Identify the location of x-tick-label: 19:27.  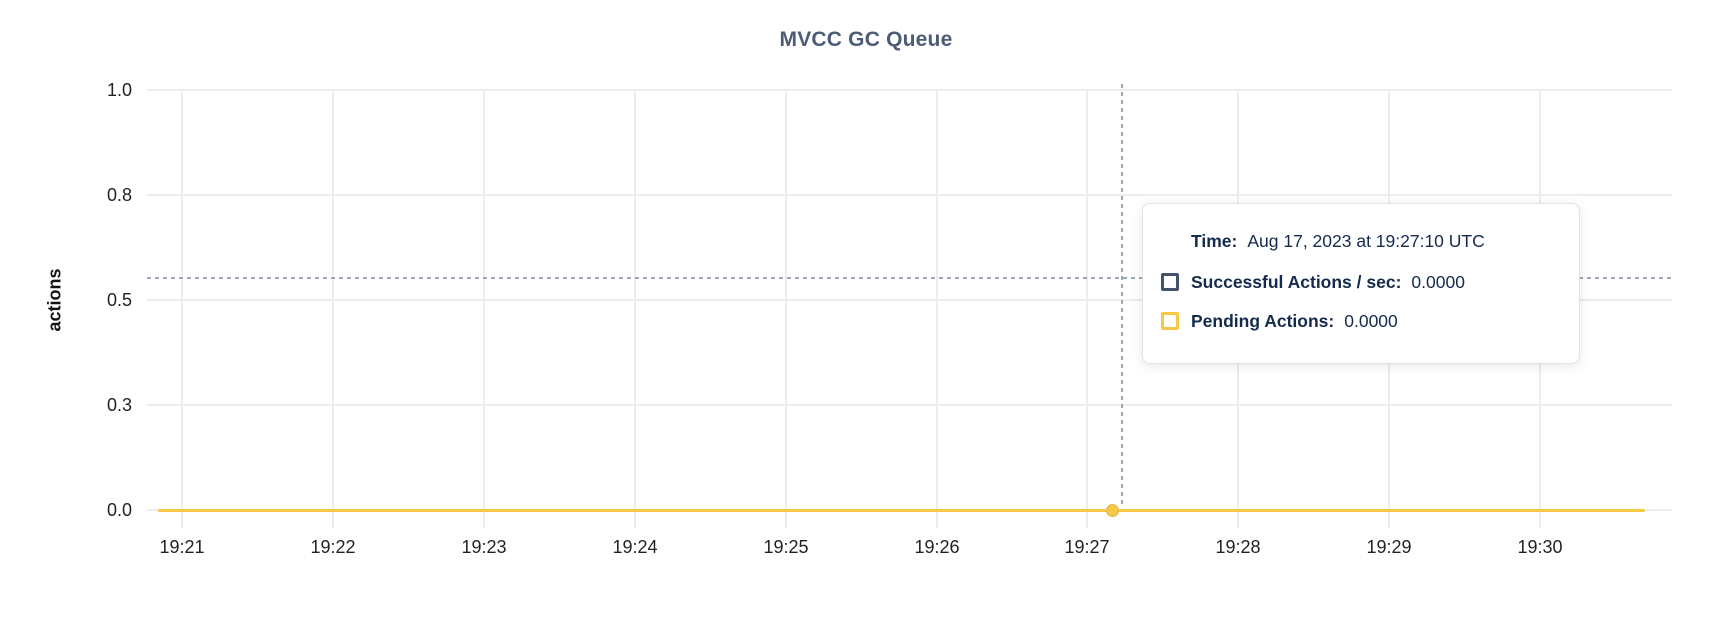
(1087, 547).